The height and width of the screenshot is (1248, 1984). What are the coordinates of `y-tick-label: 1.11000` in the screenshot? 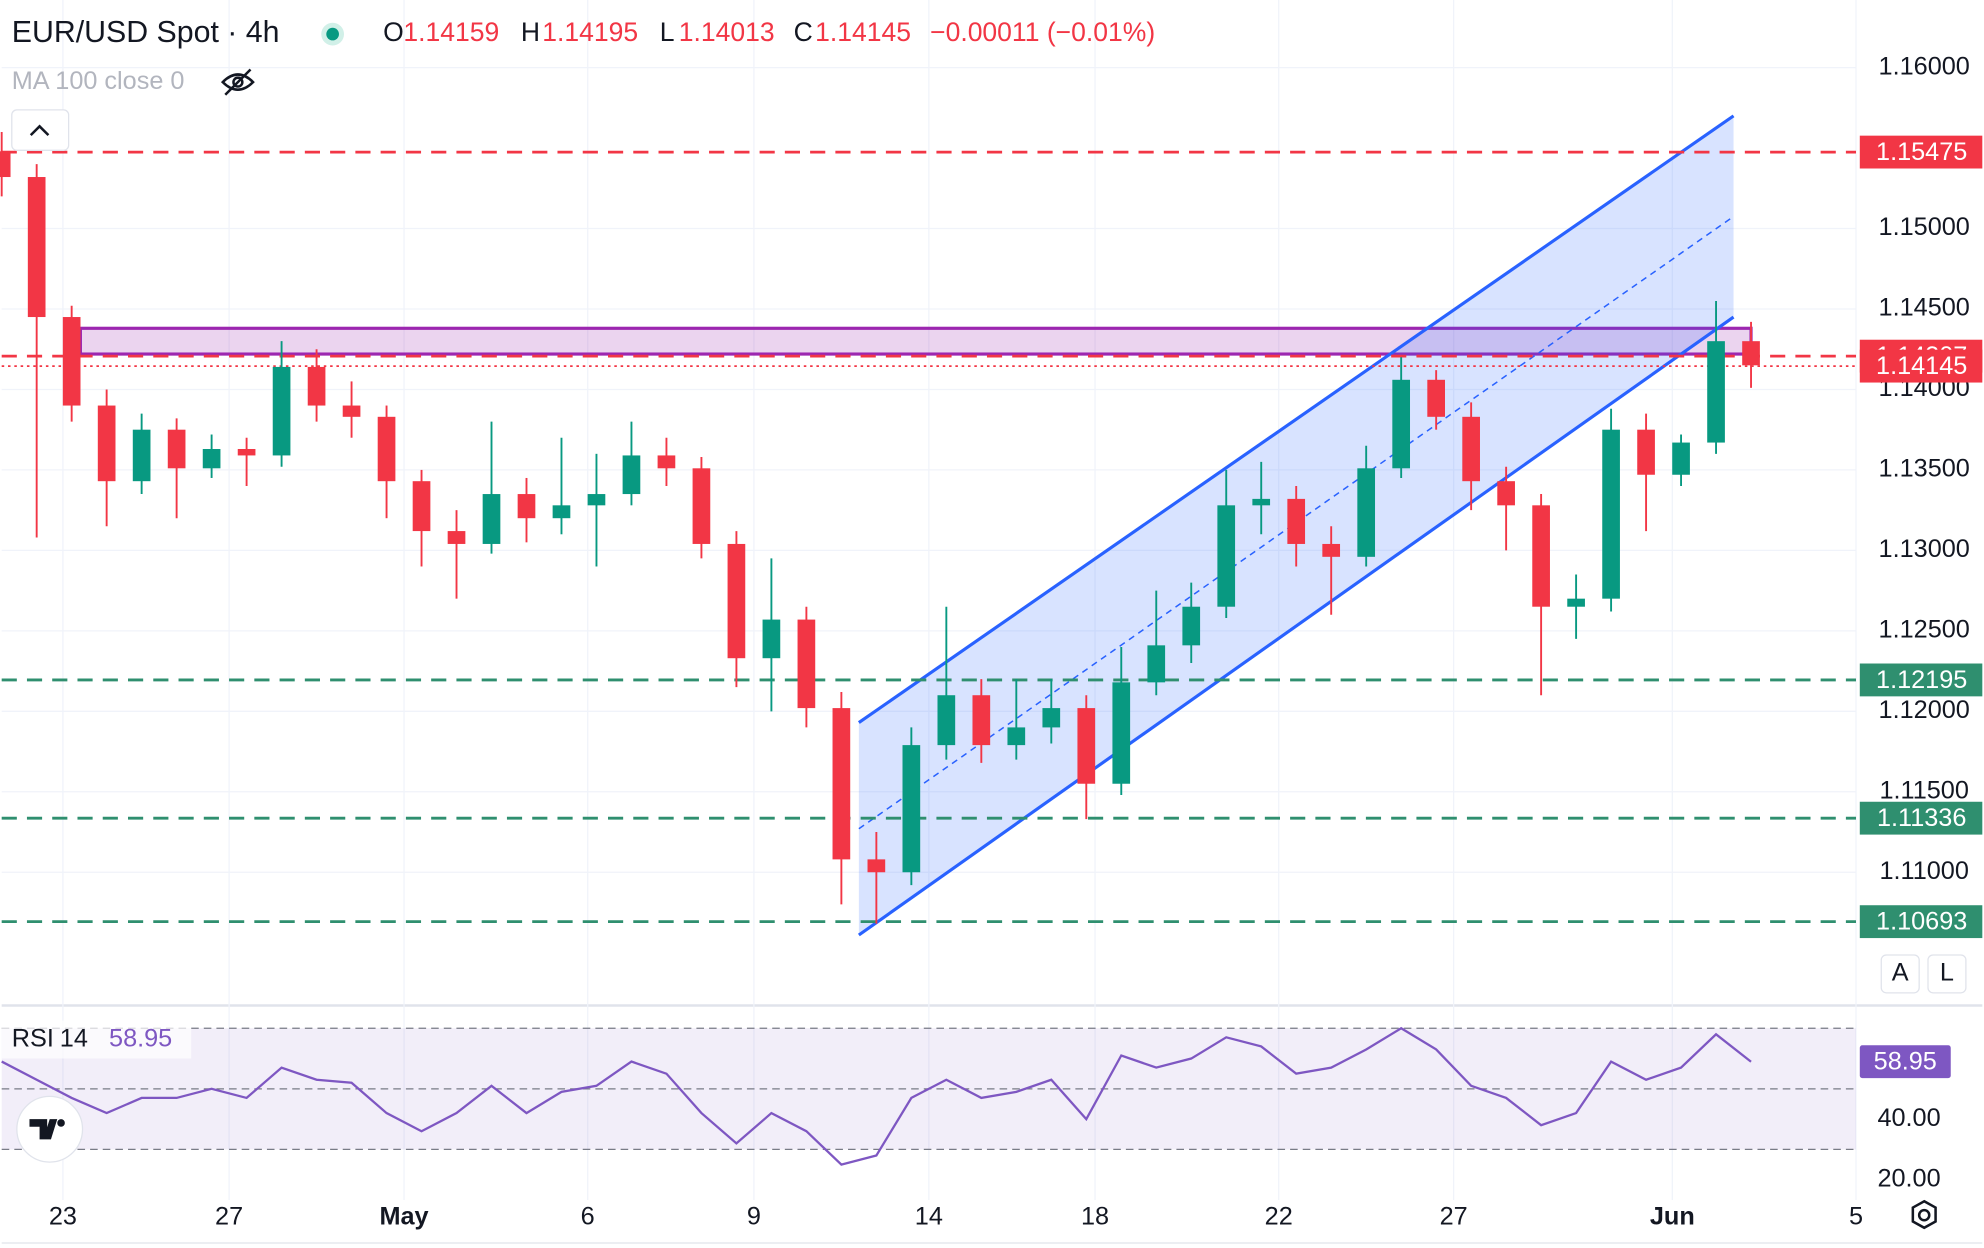 It's located at (1924, 871).